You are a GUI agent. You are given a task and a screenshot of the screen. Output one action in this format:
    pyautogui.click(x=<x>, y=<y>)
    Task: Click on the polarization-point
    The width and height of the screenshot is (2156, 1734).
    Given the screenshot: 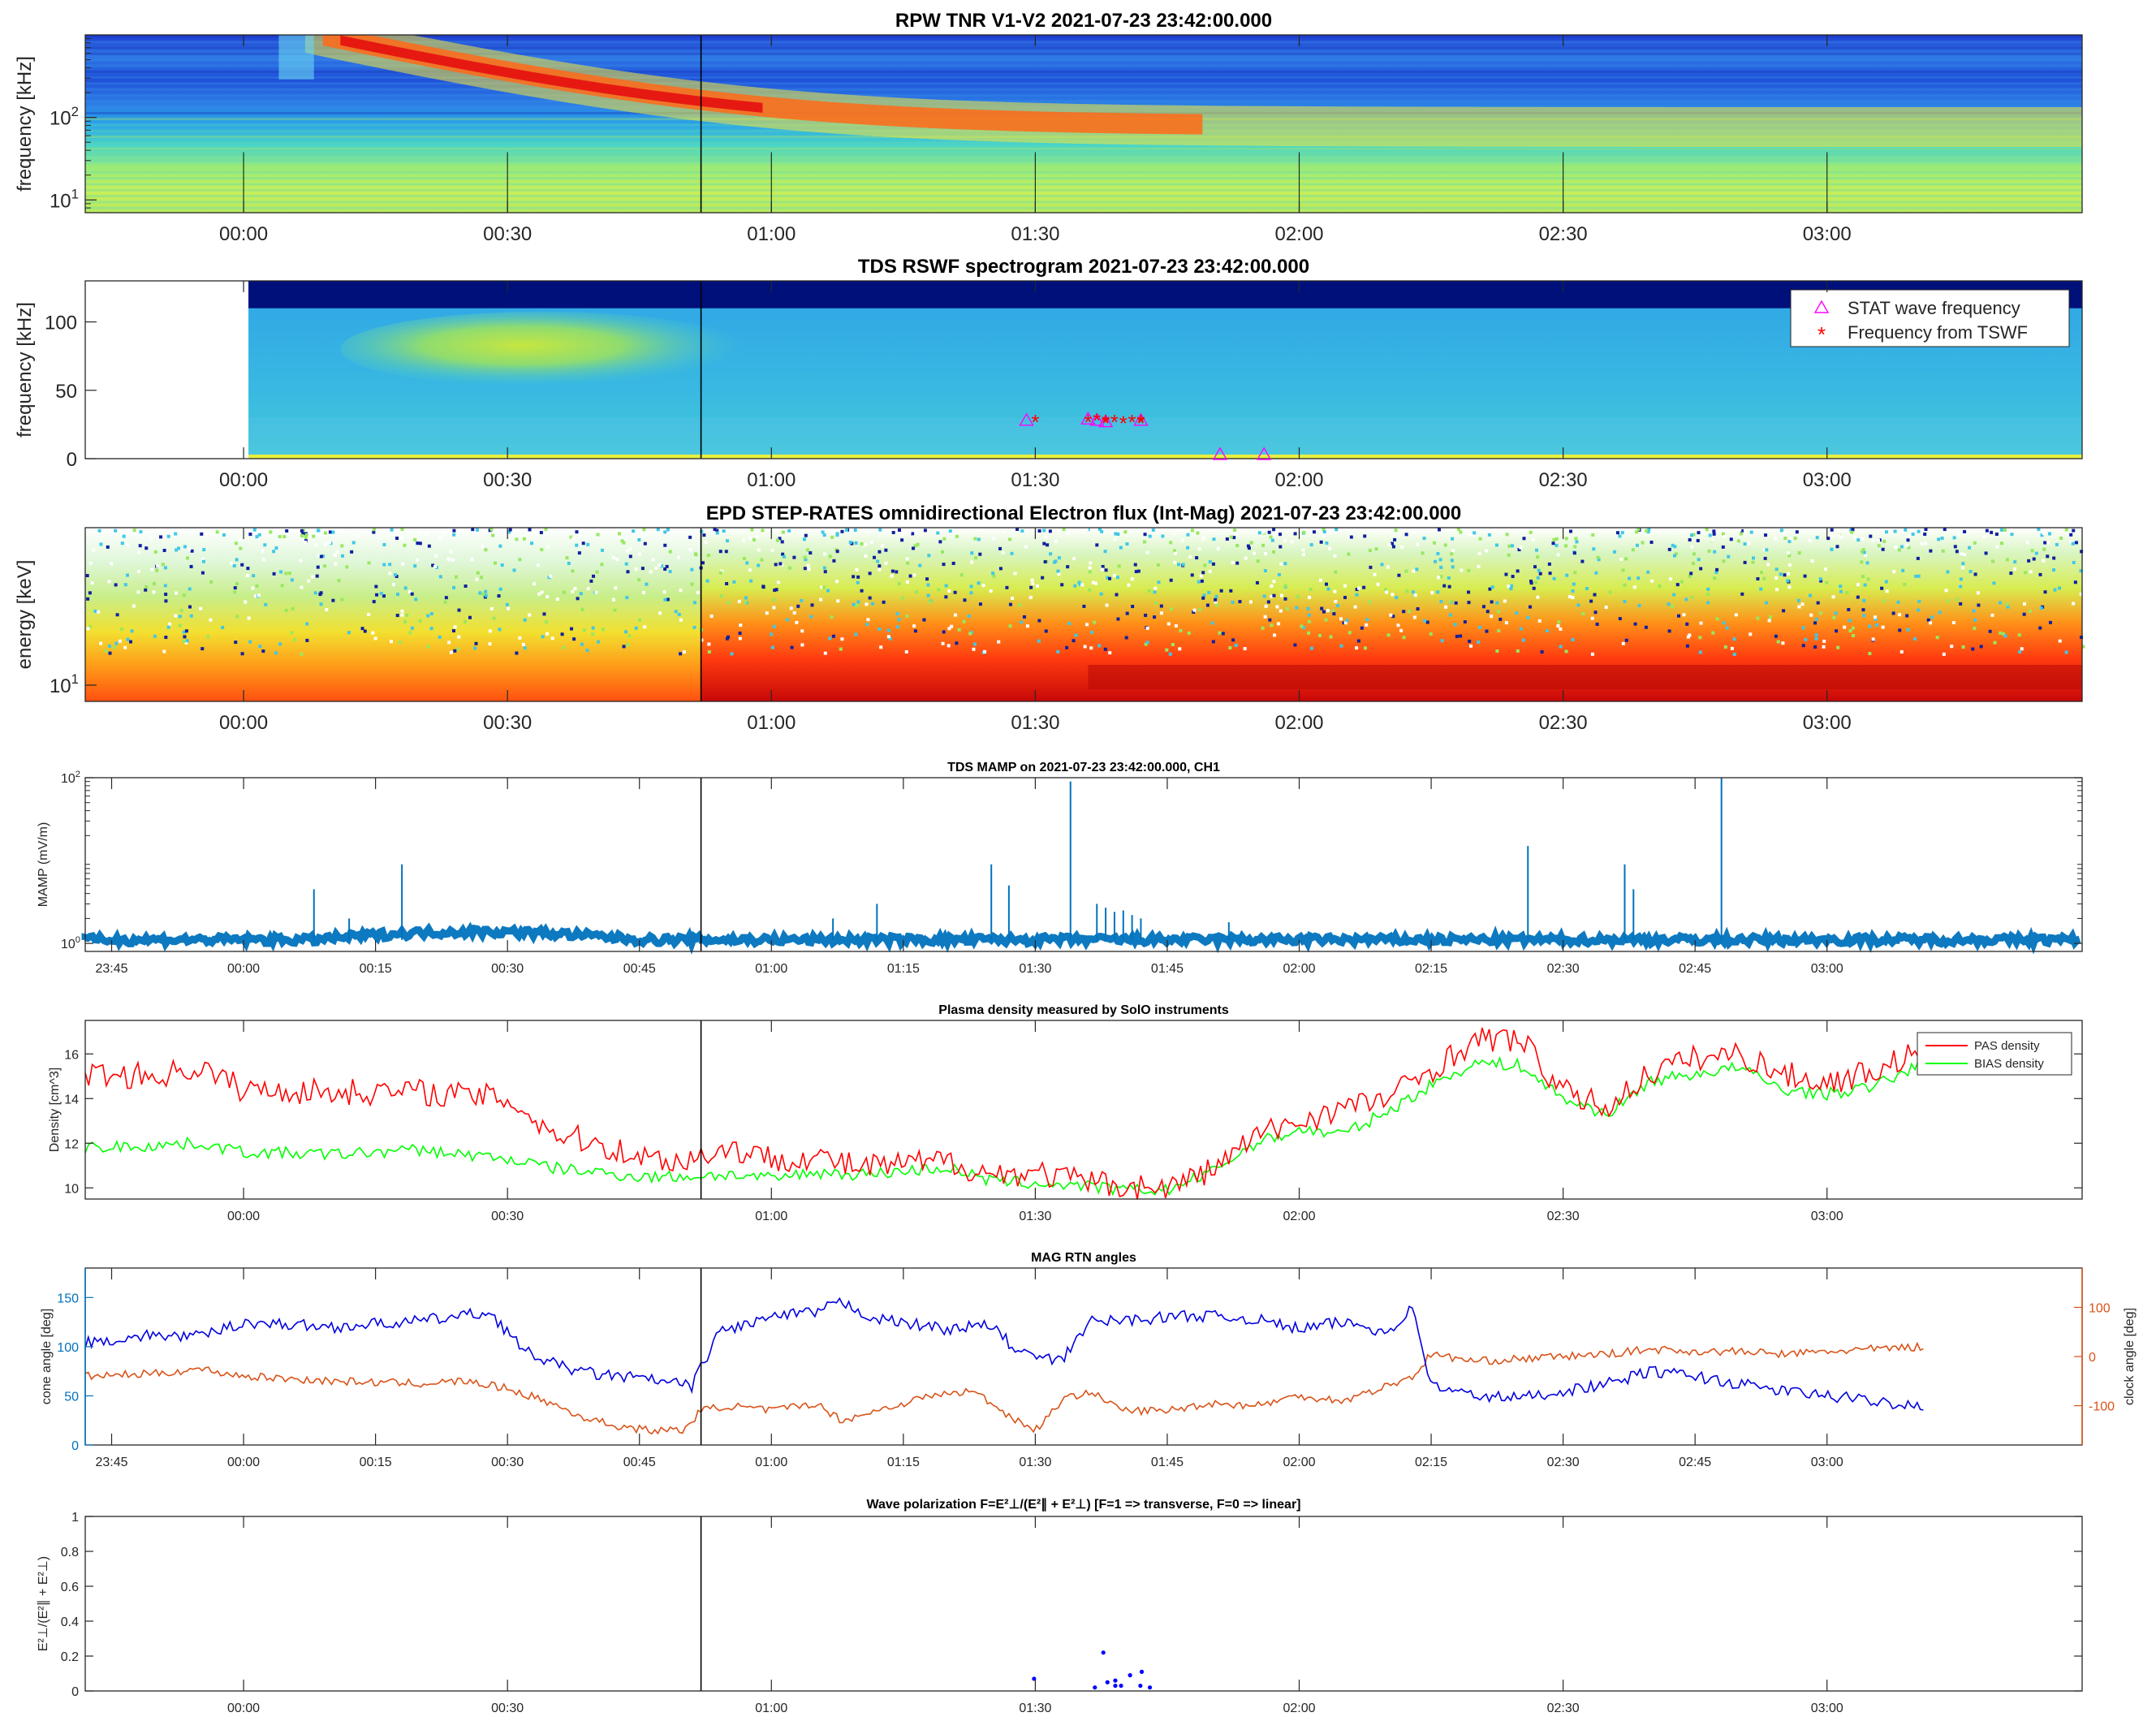 What is the action you would take?
    pyautogui.click(x=1115, y=1686)
    